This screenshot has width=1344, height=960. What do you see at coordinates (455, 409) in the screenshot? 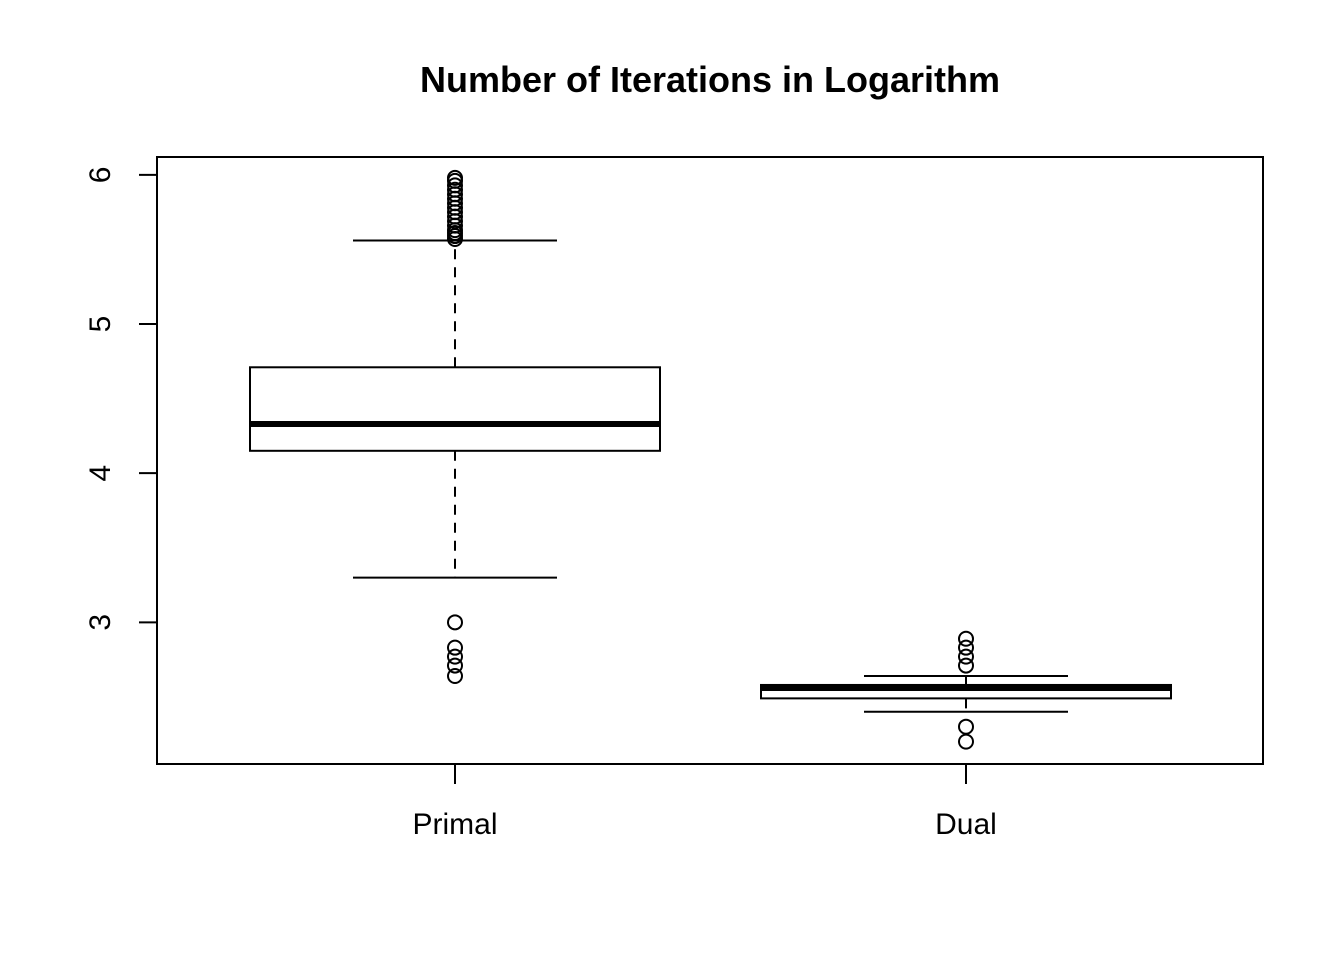
I see `box-iqr` at bounding box center [455, 409].